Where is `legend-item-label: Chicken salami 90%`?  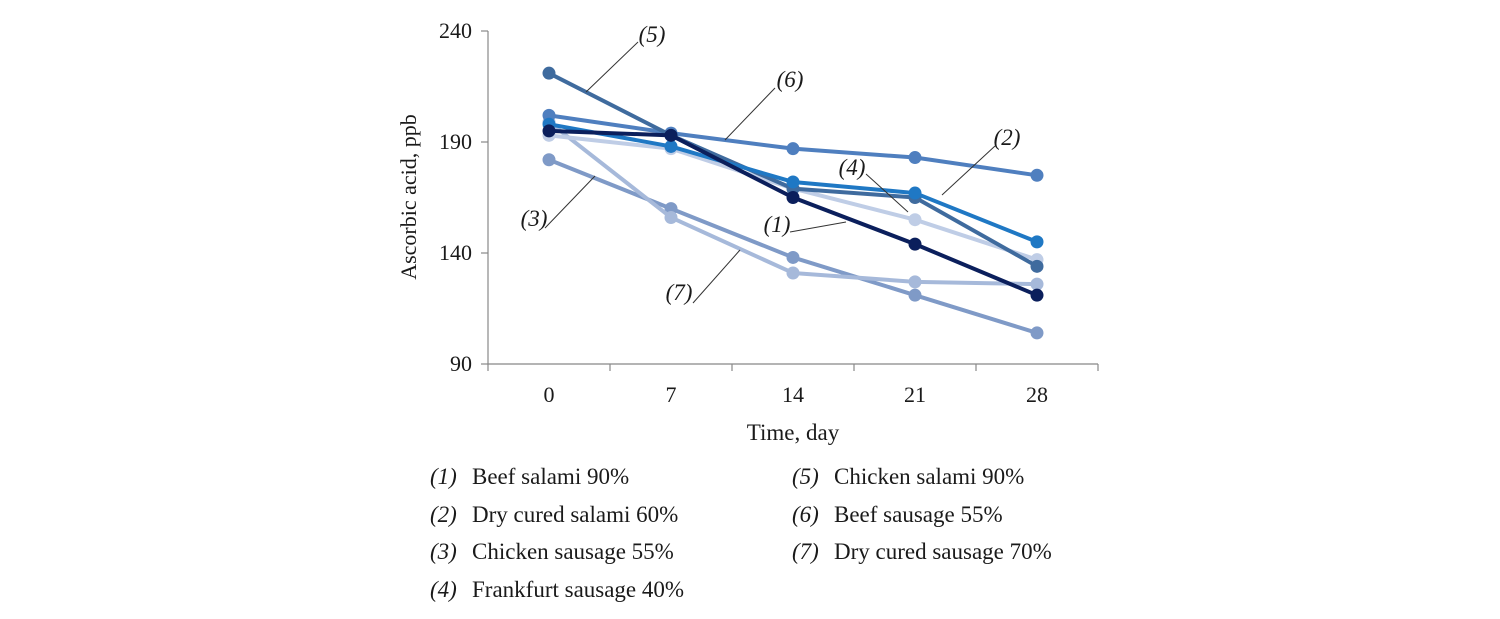 legend-item-label: Chicken salami 90% is located at coordinates (929, 476).